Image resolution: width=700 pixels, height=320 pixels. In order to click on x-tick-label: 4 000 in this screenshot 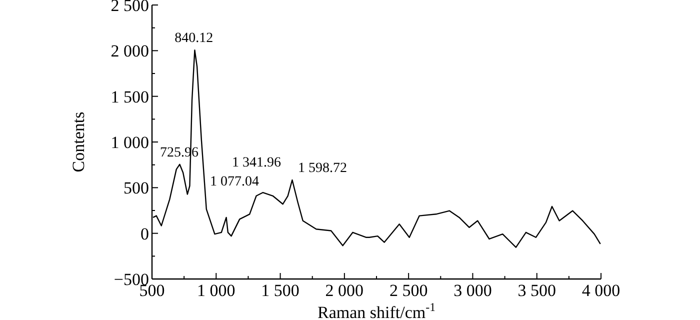, I will do `click(601, 290)`.